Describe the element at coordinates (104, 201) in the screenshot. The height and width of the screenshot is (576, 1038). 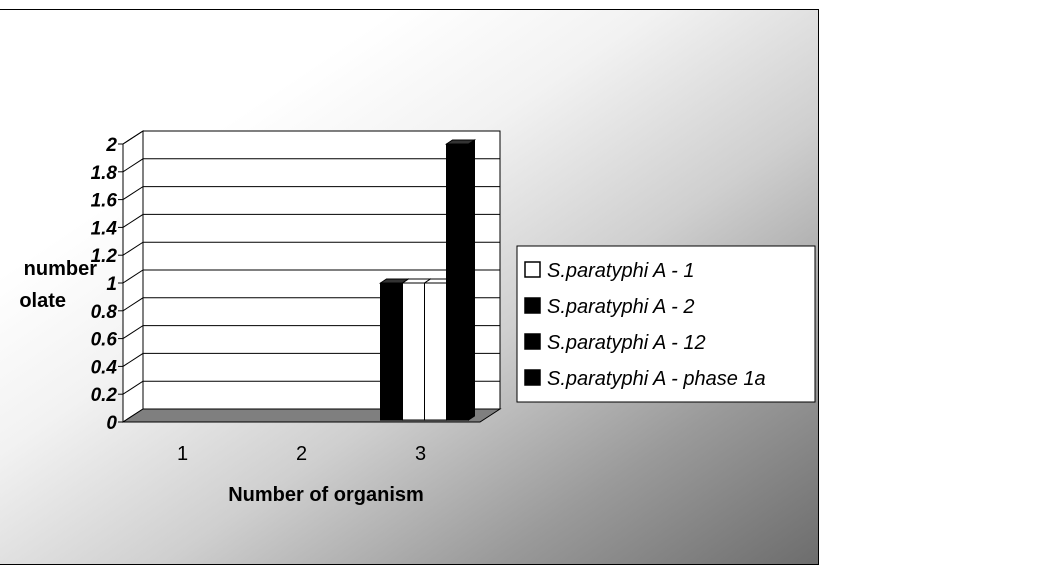
I see `y-tick-label: 1.6` at that location.